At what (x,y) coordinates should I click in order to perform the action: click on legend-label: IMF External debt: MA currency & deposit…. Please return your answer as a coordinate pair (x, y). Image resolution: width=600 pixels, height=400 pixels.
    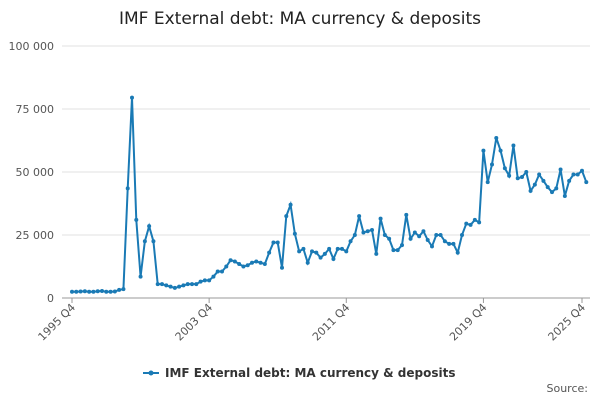
    Looking at the image, I should click on (310, 373).